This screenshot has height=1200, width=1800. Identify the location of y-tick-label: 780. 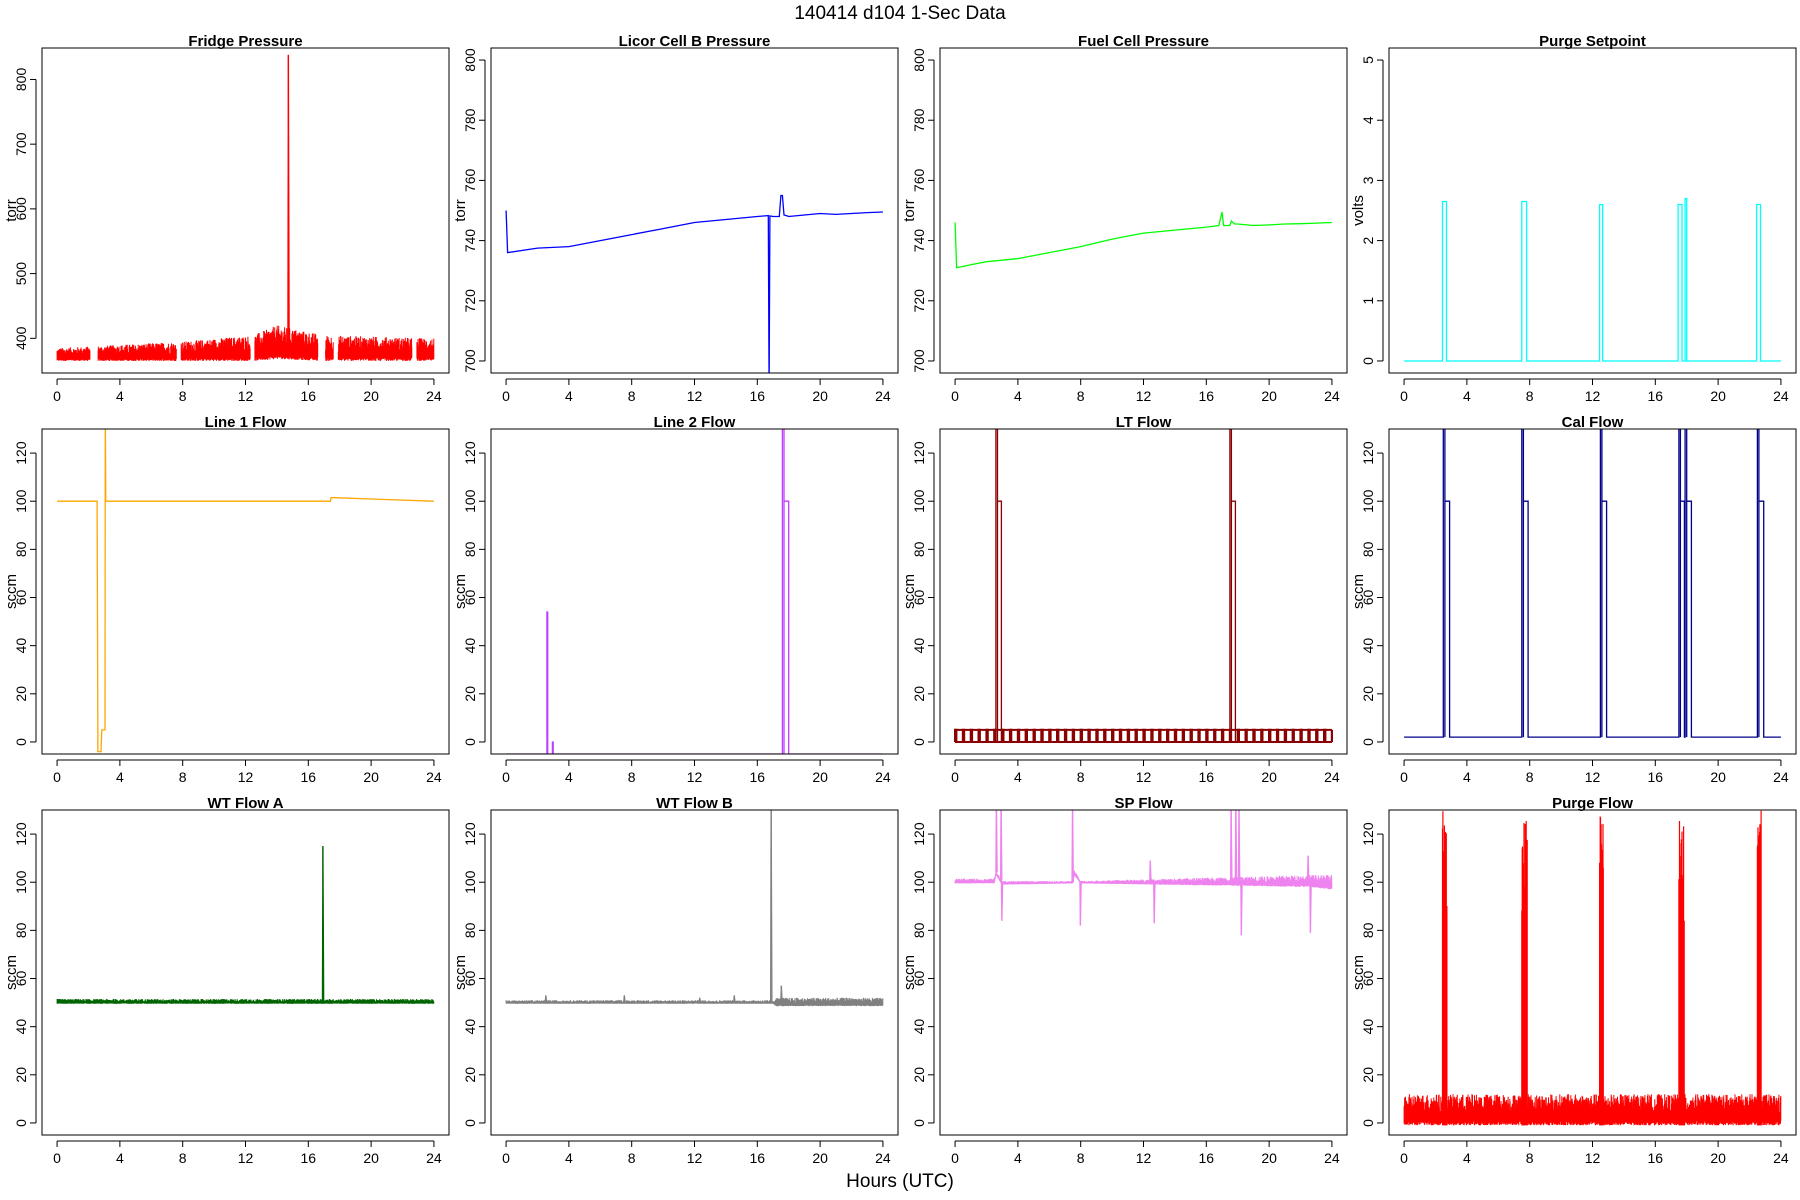
(470, 120).